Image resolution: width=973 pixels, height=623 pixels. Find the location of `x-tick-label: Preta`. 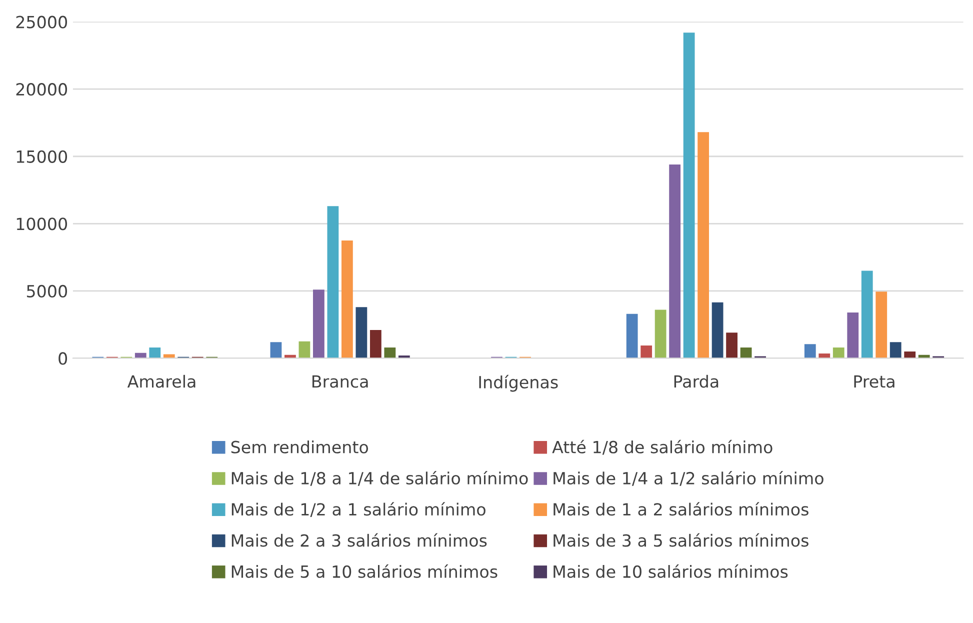

x-tick-label: Preta is located at coordinates (874, 381).